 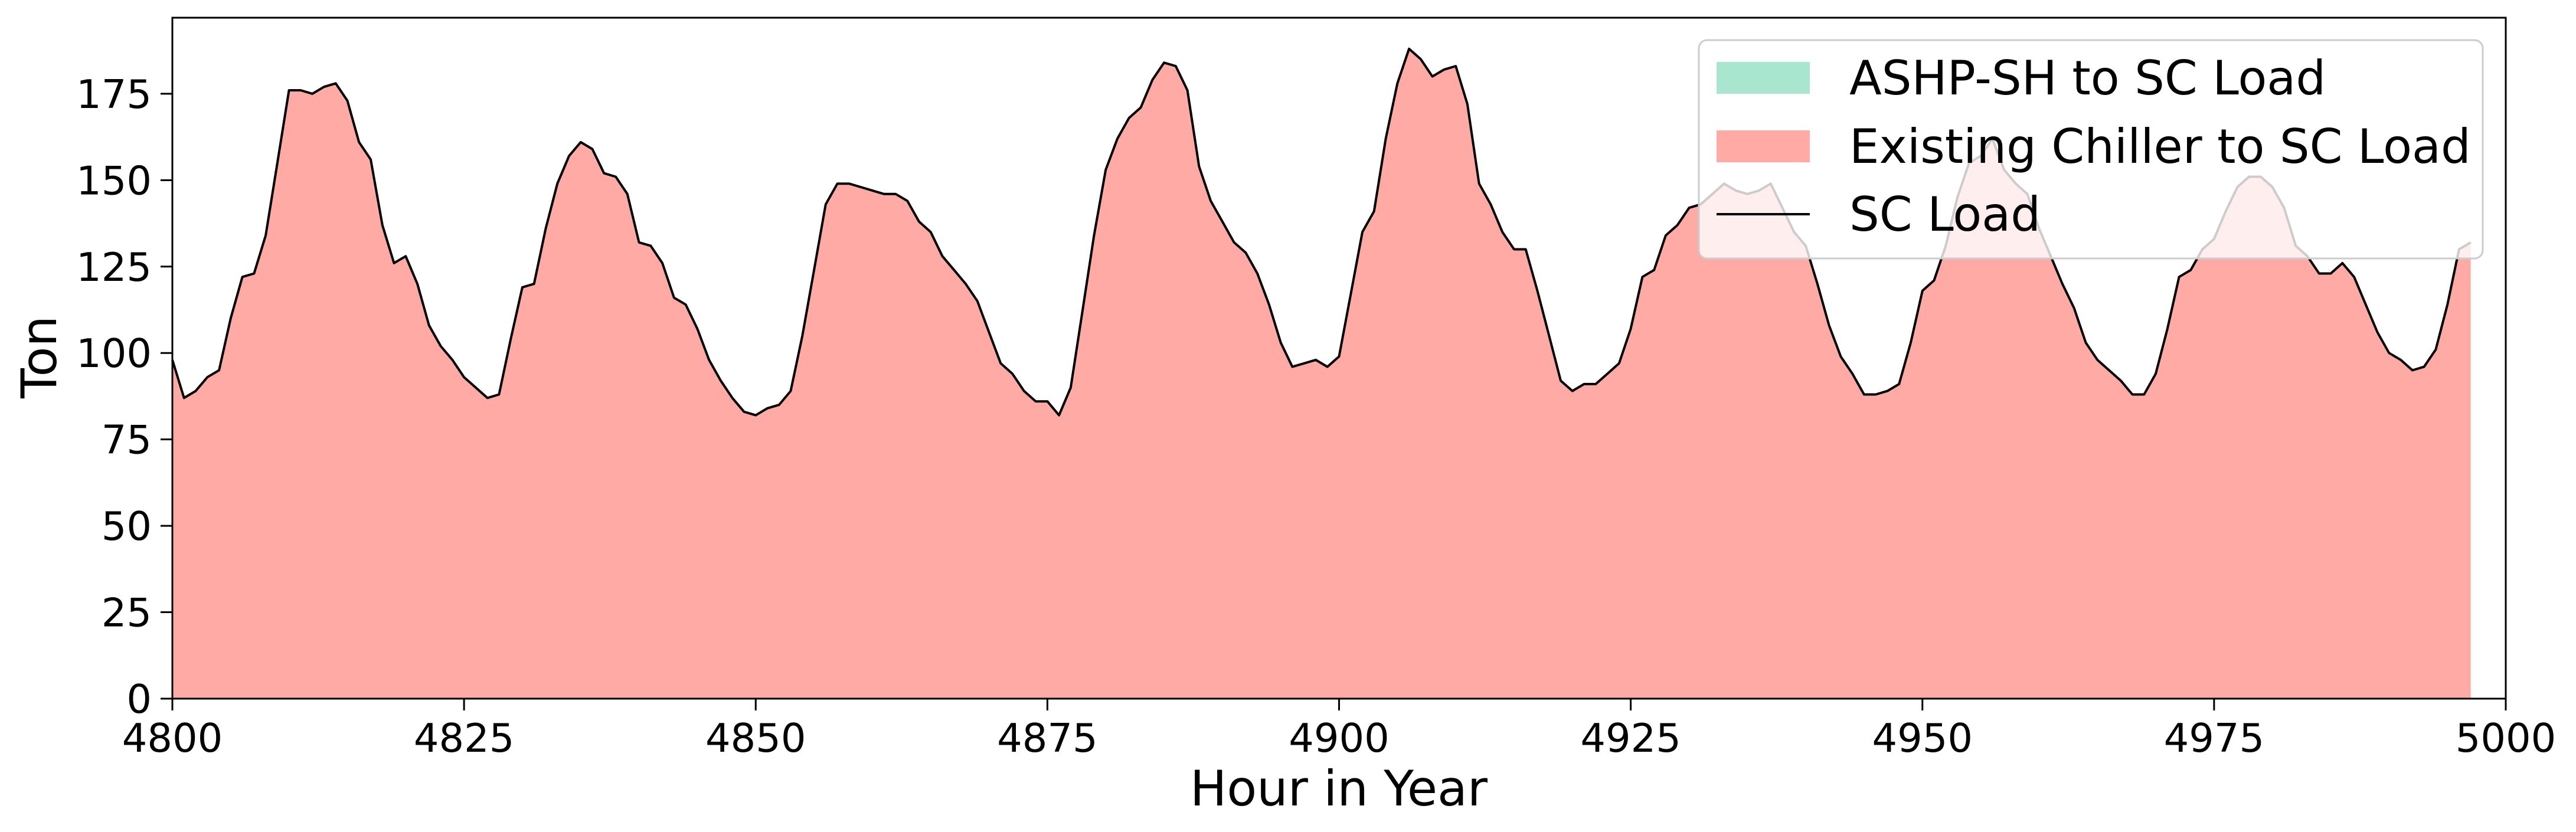 I want to click on y-tick-label: 150, so click(x=114, y=181).